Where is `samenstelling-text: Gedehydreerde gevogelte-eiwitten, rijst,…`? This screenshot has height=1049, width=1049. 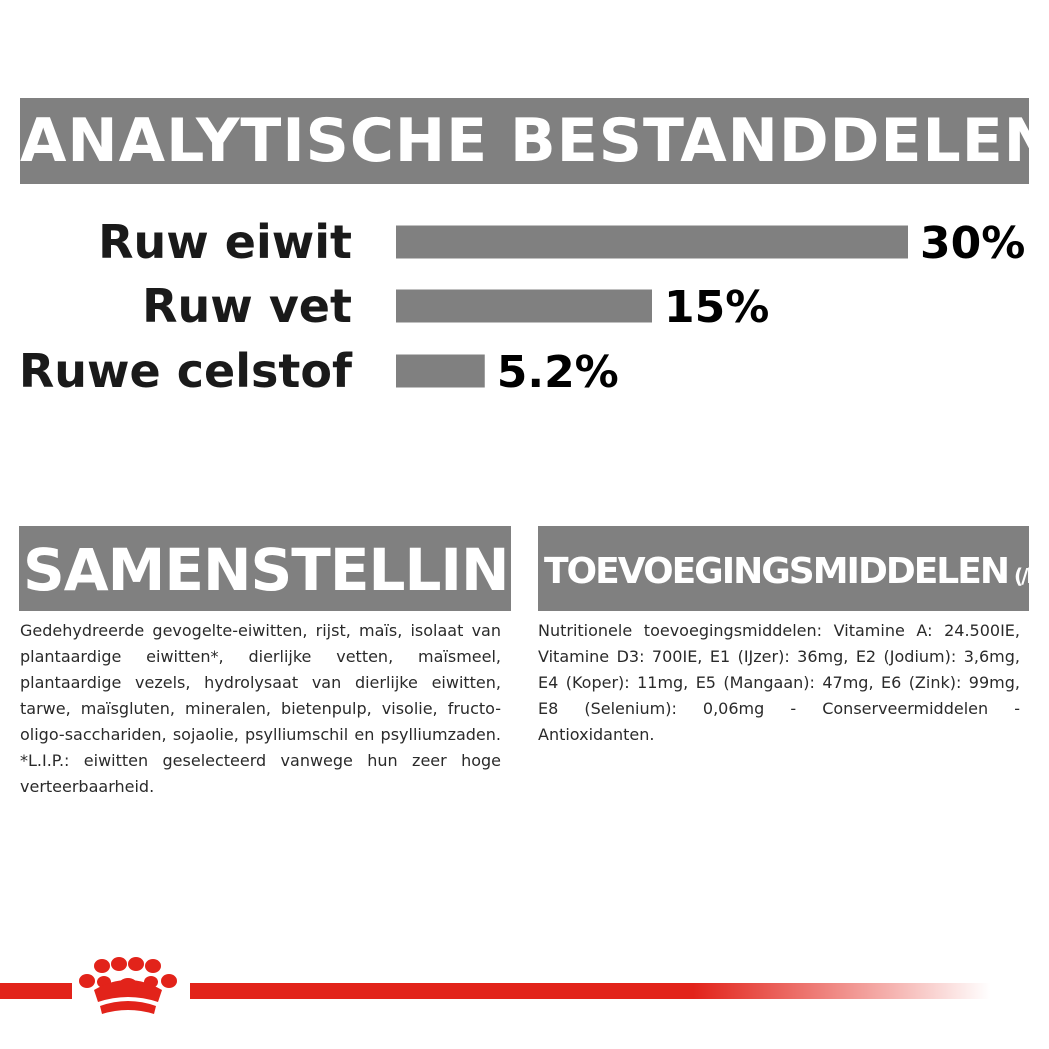
samenstelling-text: Gedehydreerde gevogelte-eiwitten, rijst,… is located at coordinates (260, 708).